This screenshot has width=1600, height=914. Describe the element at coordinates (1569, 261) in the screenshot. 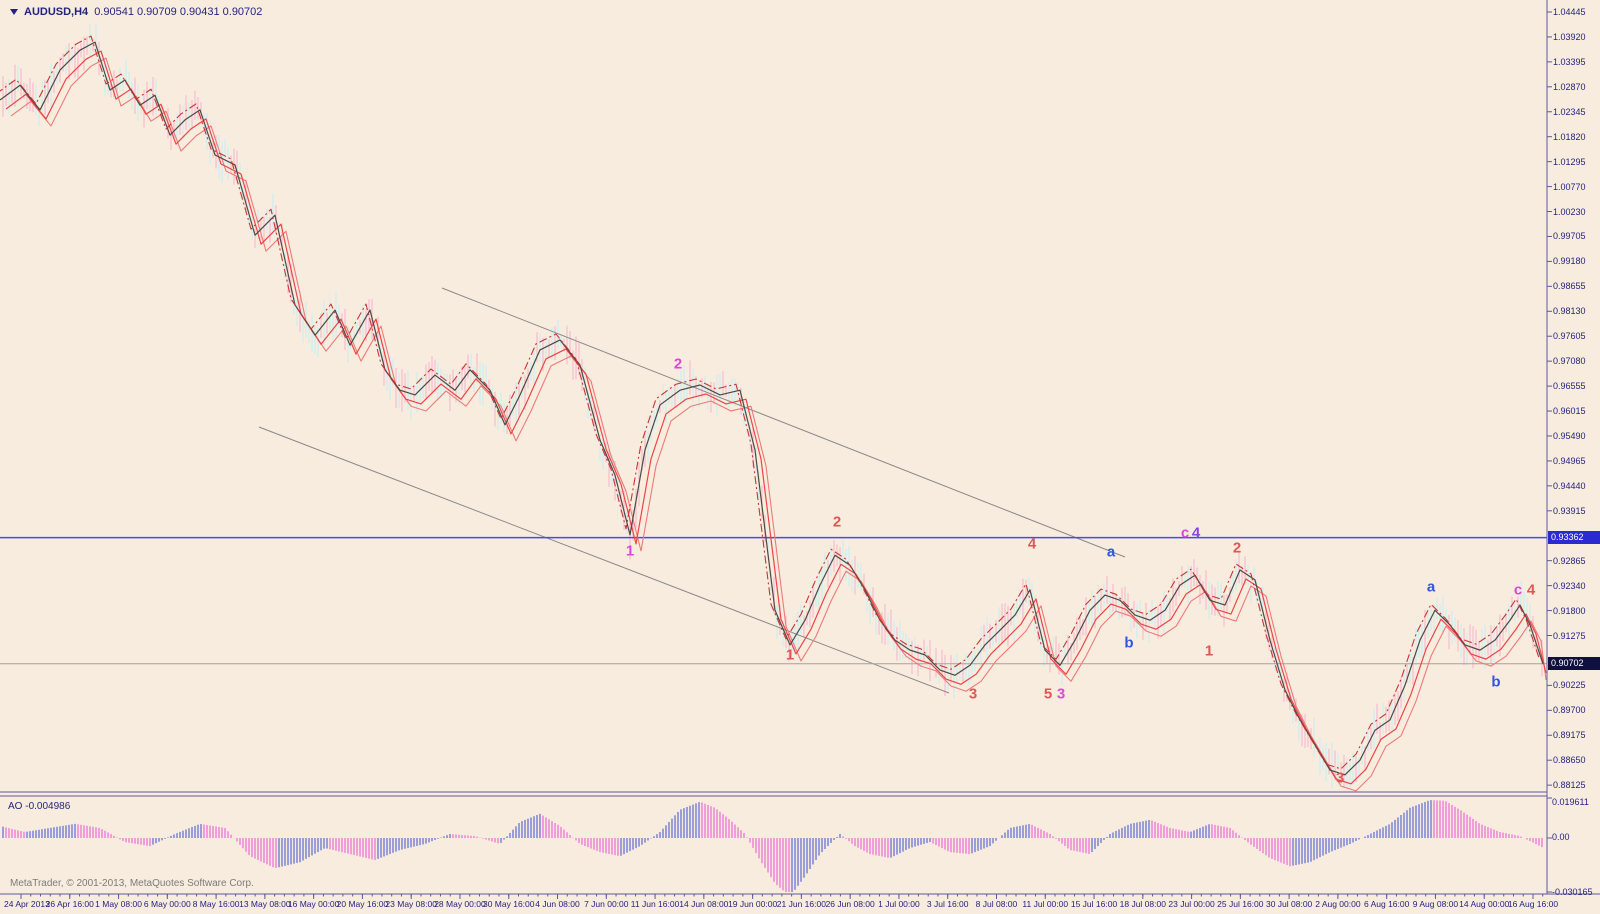

I see `price-axis-label: 0.99180` at that location.